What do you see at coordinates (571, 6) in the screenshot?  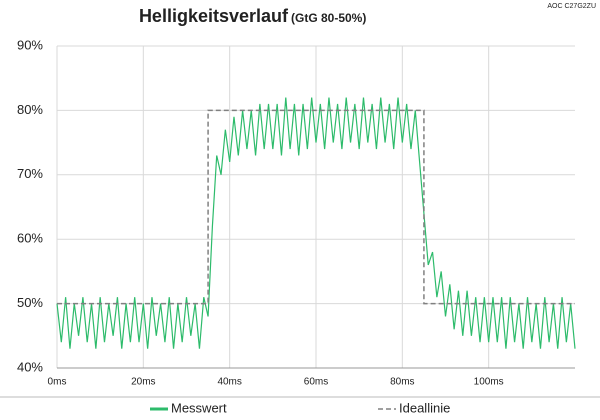 I see `annotation: AOC C27G2ZU` at bounding box center [571, 6].